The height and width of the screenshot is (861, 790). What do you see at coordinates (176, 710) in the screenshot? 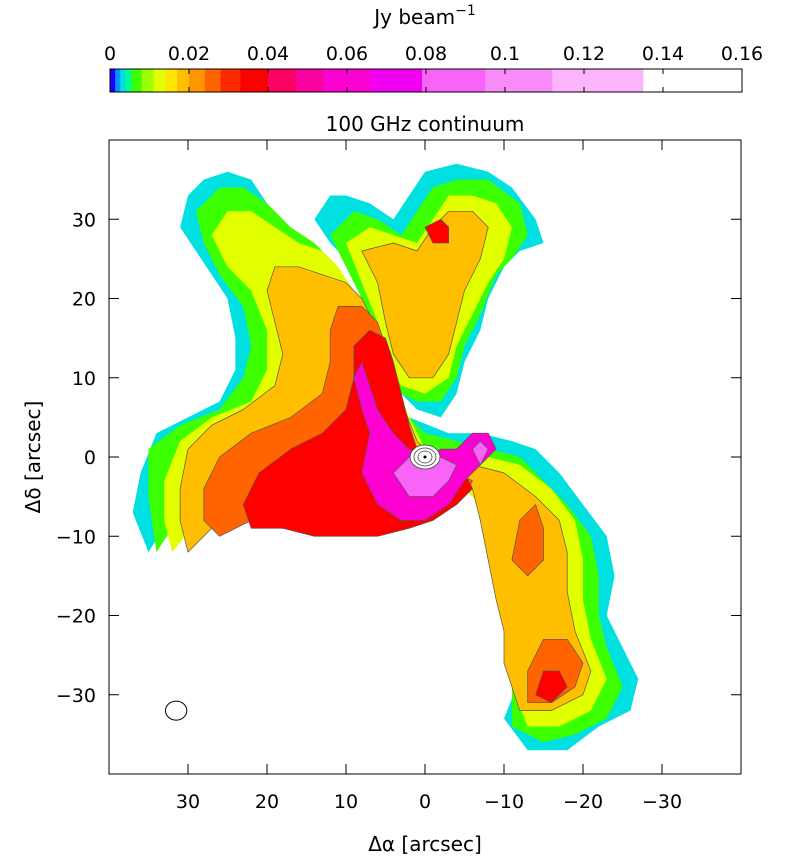
I see `beam-ellipse` at bounding box center [176, 710].